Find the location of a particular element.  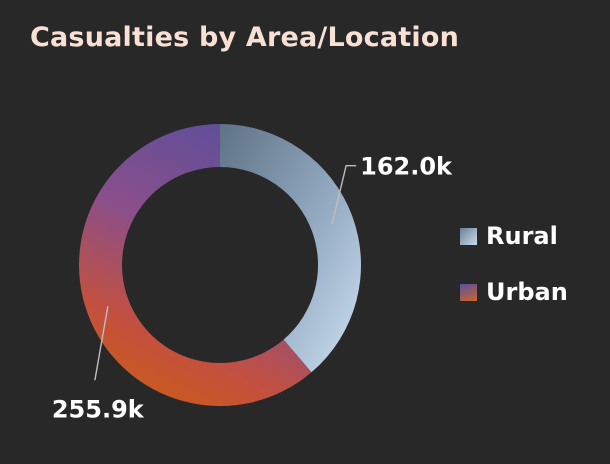

legend-label-rural: Rural is located at coordinates (522, 236).